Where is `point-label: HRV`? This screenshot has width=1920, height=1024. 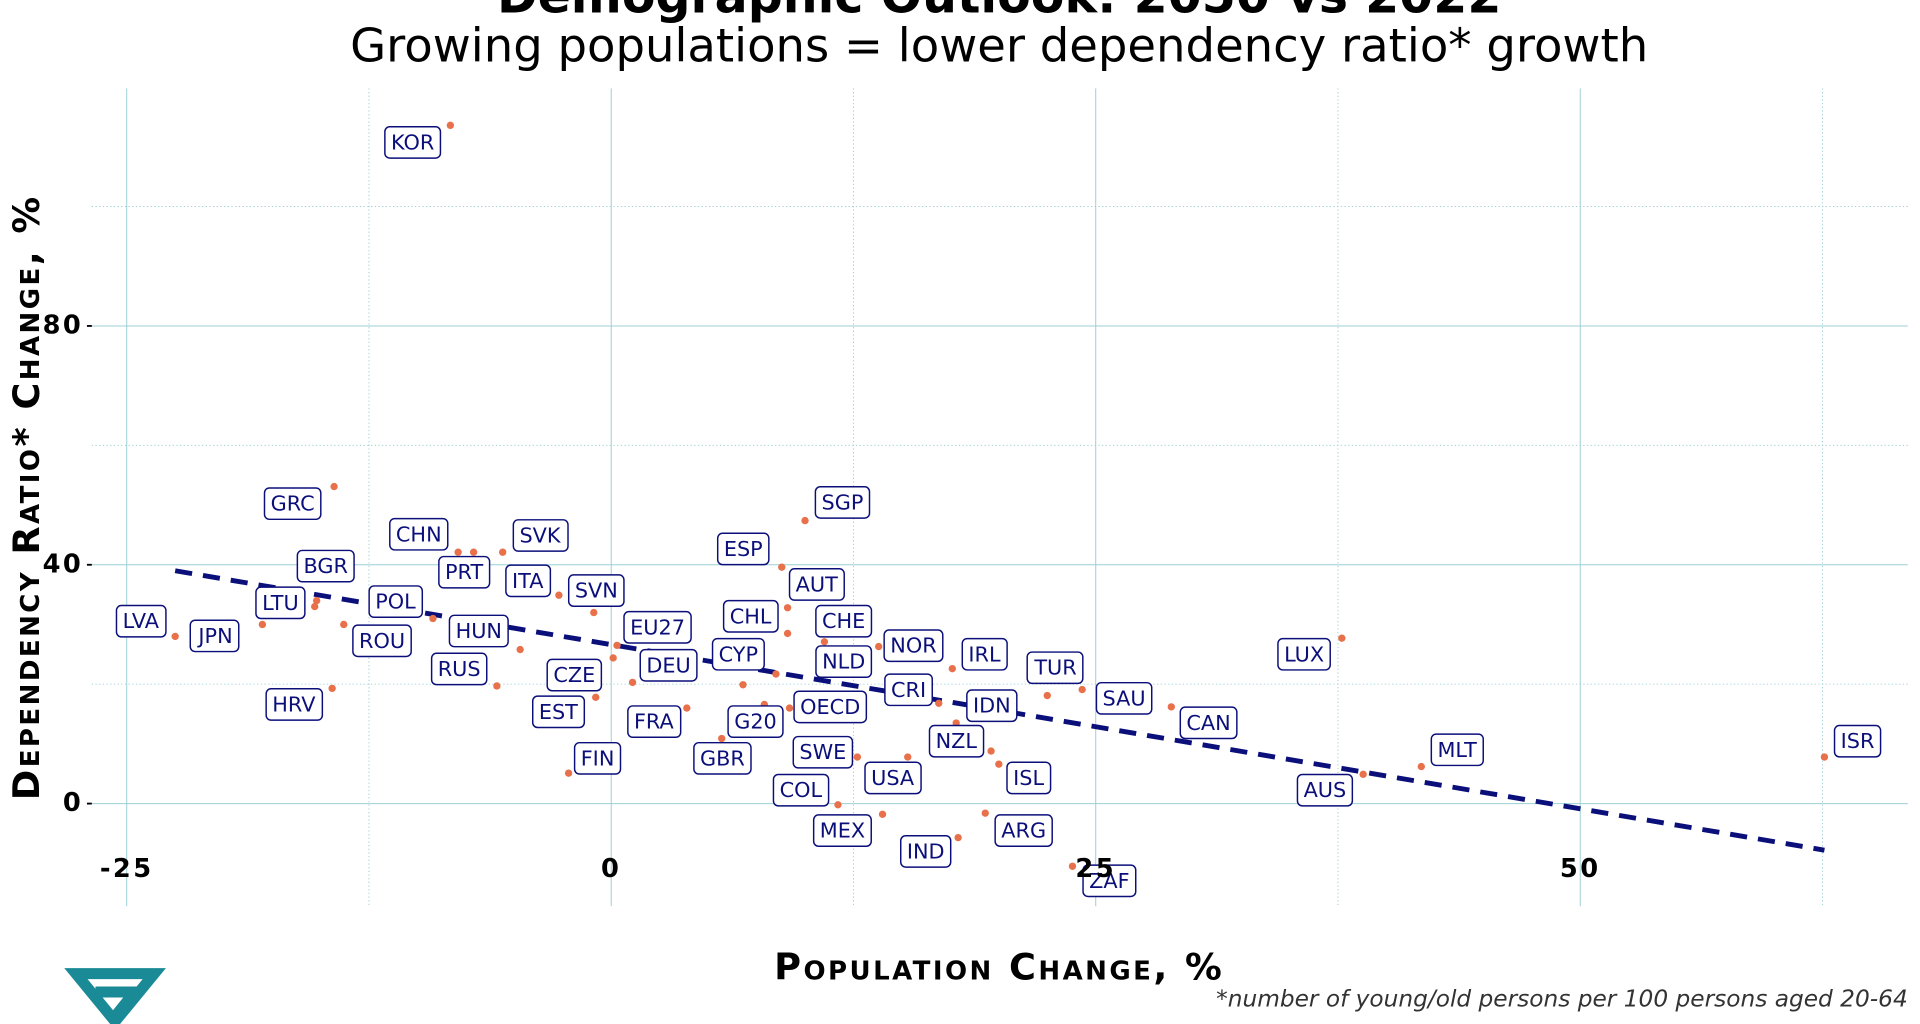
point-label: HRV is located at coordinates (294, 704).